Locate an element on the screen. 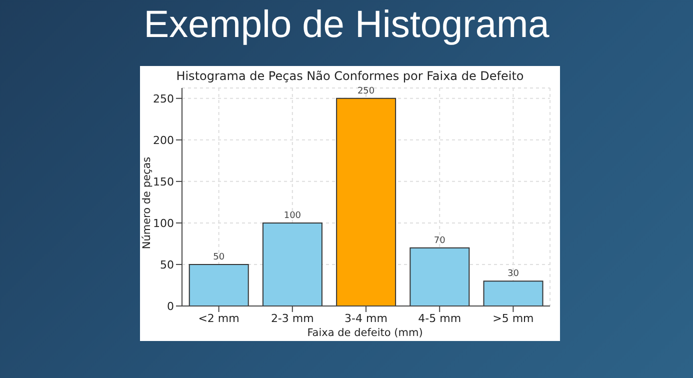 This screenshot has height=378, width=693. data-label: 30 is located at coordinates (514, 274).